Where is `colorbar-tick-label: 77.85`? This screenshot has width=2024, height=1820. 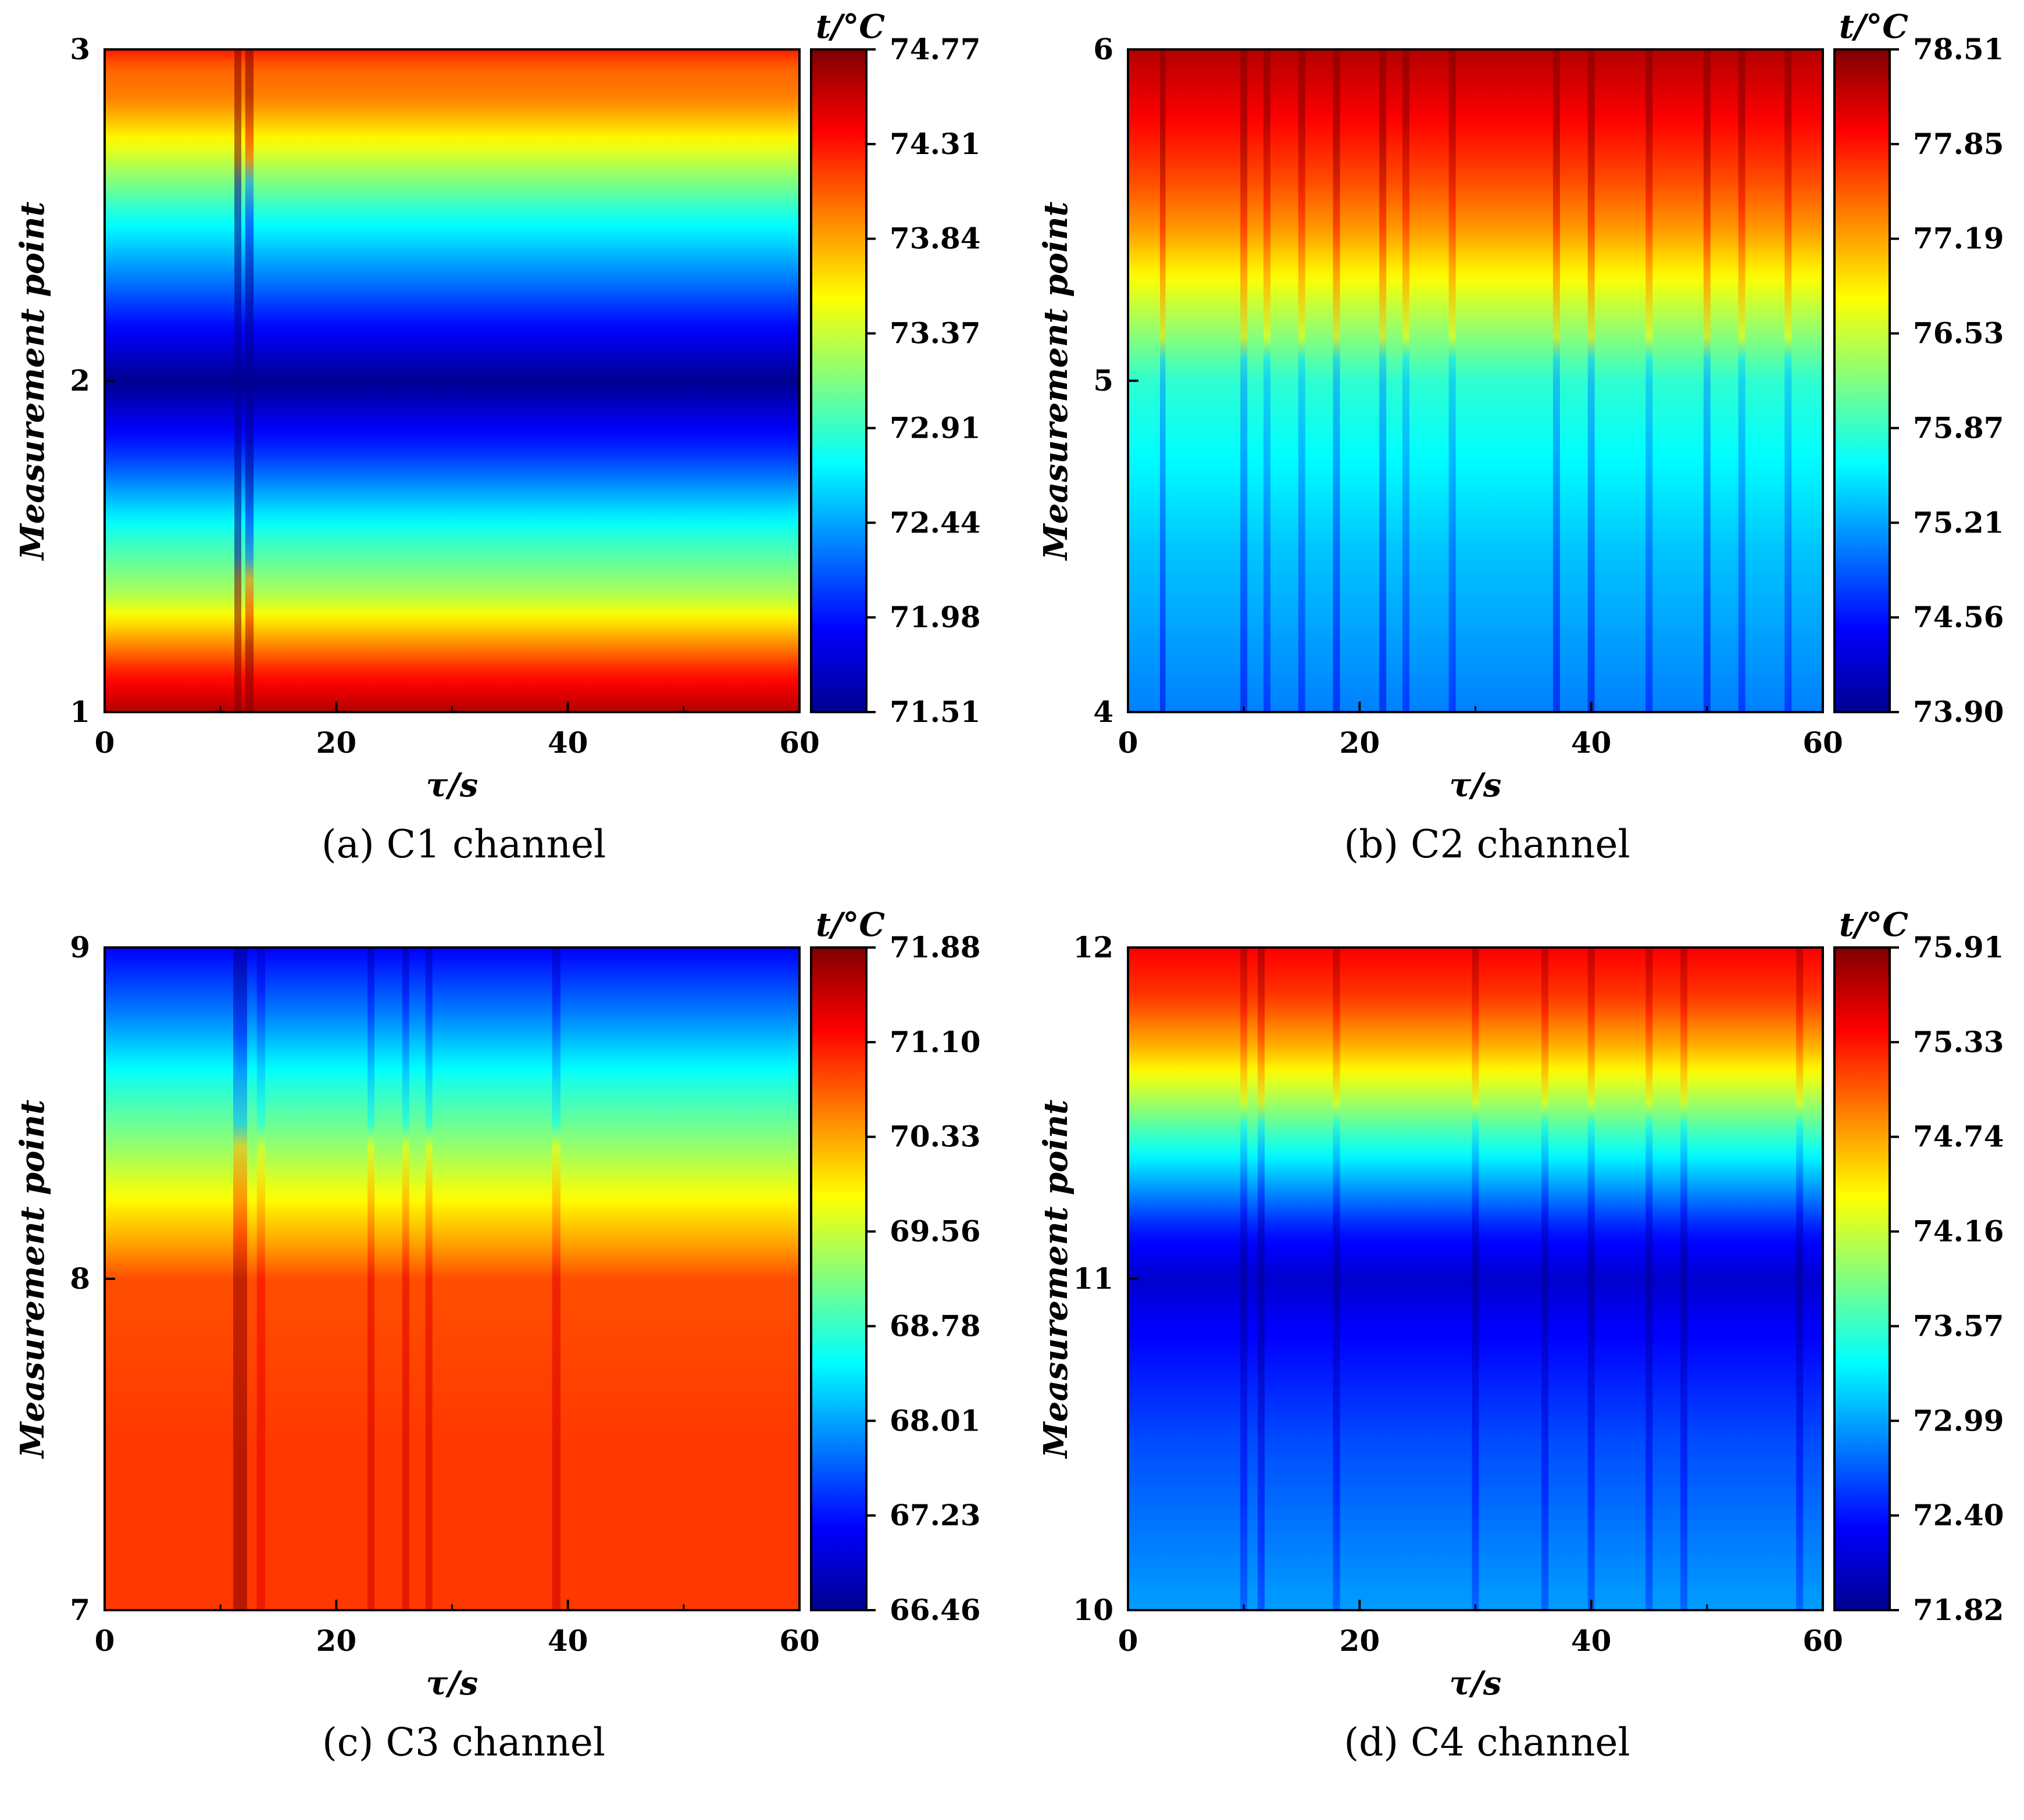
colorbar-tick-label: 77.85 is located at coordinates (1958, 144).